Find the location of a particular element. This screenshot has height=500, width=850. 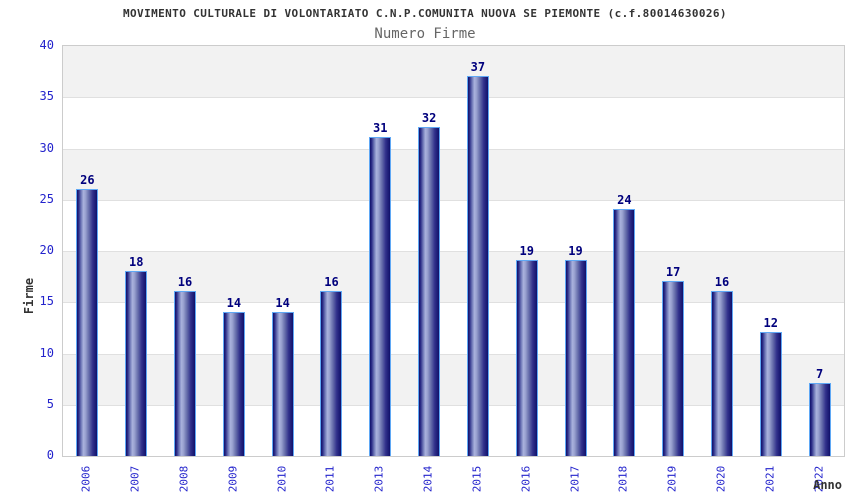

x-axis-title: Anno is located at coordinates (827, 485).